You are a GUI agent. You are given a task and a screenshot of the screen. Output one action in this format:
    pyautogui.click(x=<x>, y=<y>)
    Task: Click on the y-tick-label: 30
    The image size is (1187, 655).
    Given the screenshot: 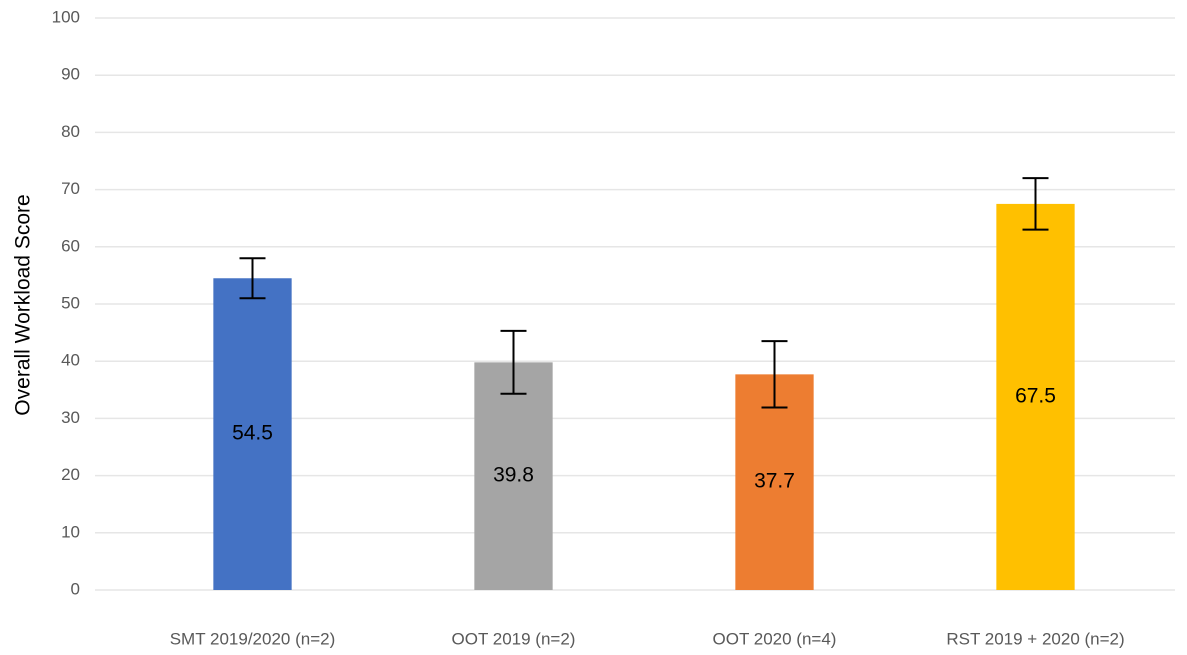 What is the action you would take?
    pyautogui.click(x=70, y=417)
    